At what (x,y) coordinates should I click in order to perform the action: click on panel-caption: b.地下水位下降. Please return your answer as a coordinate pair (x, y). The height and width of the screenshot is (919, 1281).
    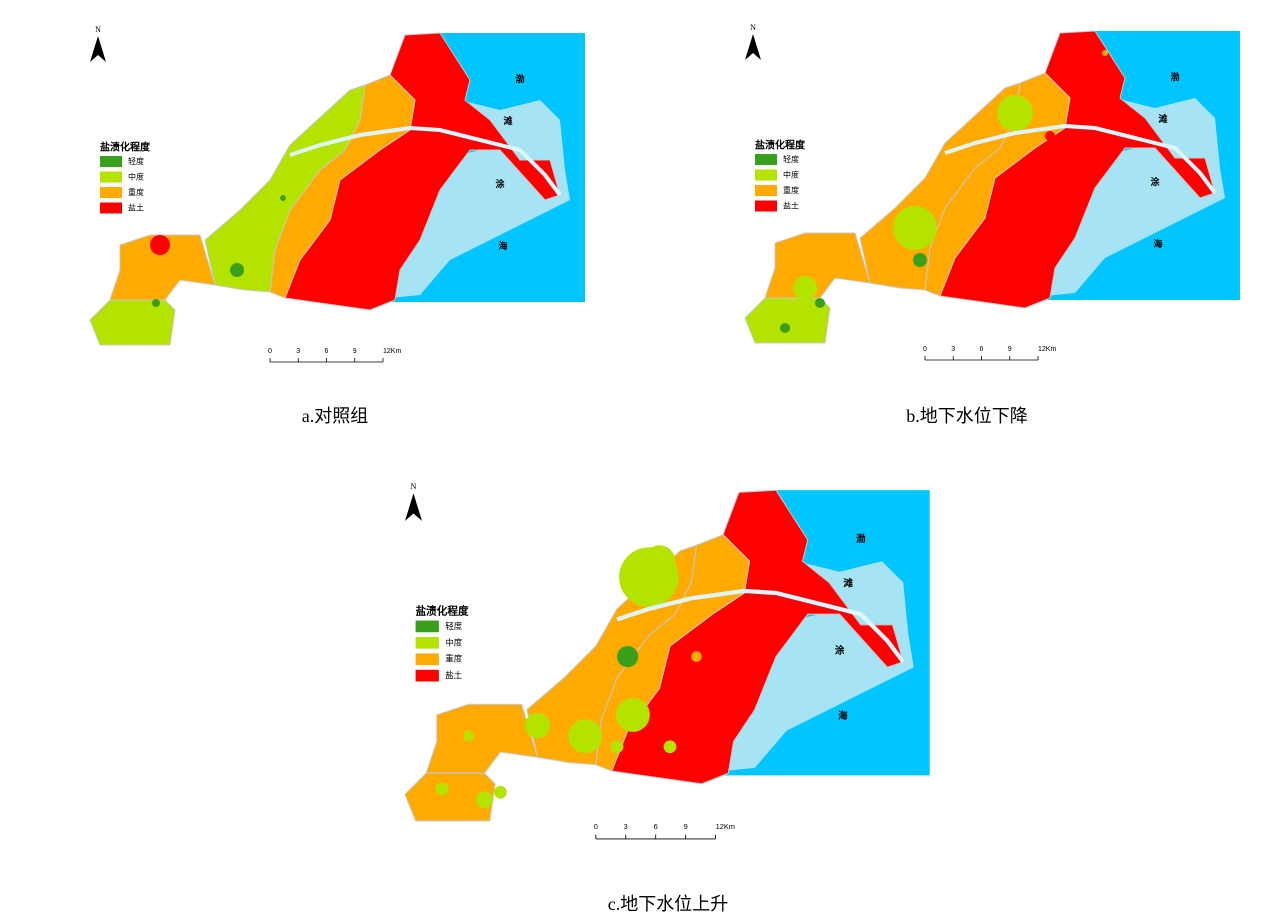
    Looking at the image, I should click on (967, 416).